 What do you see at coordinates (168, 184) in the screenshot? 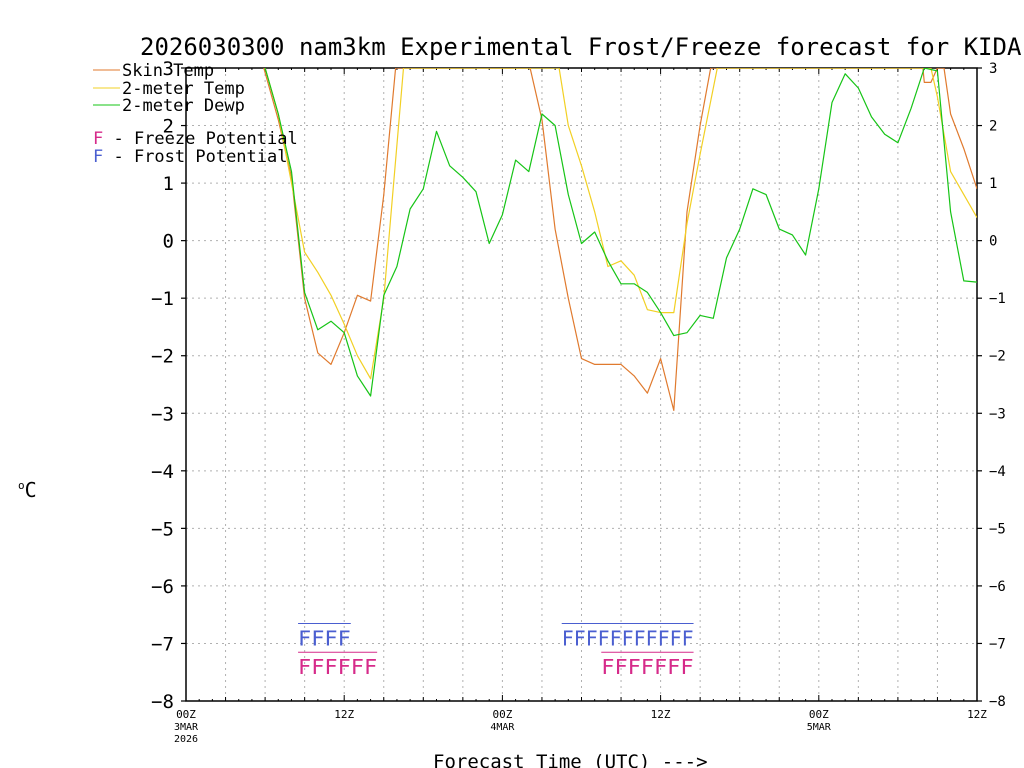
I see `y-tick-label-left-2: 1` at bounding box center [168, 184].